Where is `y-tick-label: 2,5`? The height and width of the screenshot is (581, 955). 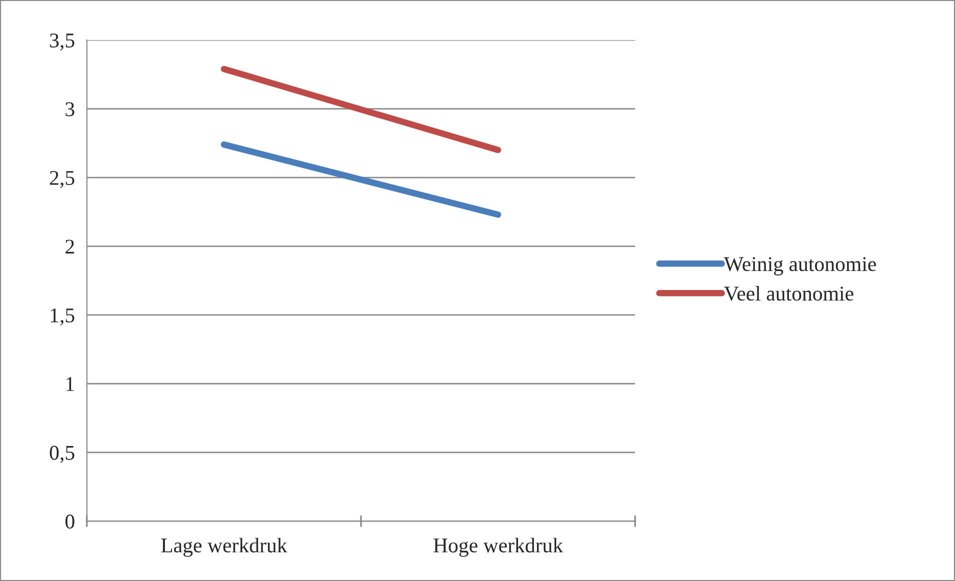 y-tick-label: 2,5 is located at coordinates (62, 179).